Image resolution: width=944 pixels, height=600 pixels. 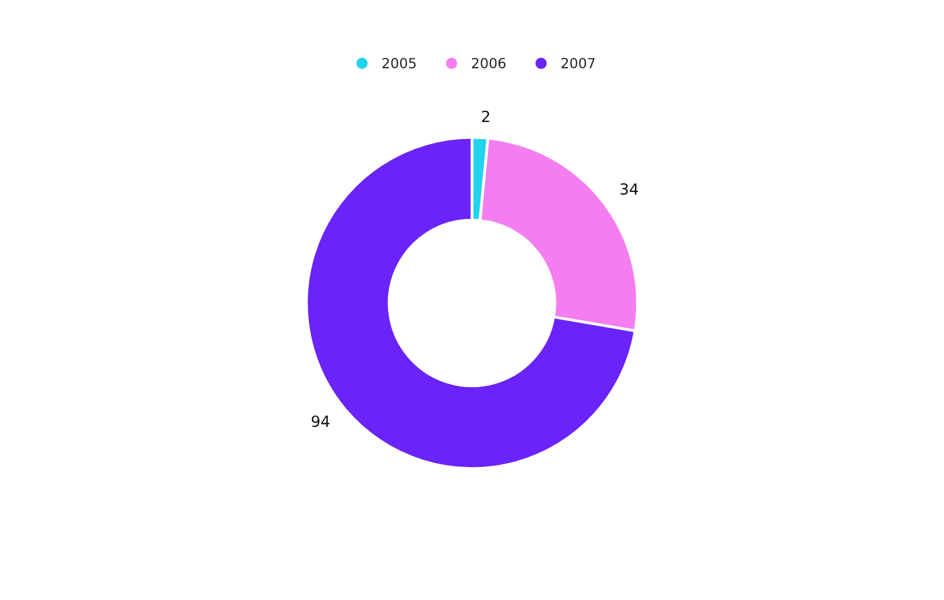 What do you see at coordinates (489, 63) in the screenshot?
I see `legend-label: 2006` at bounding box center [489, 63].